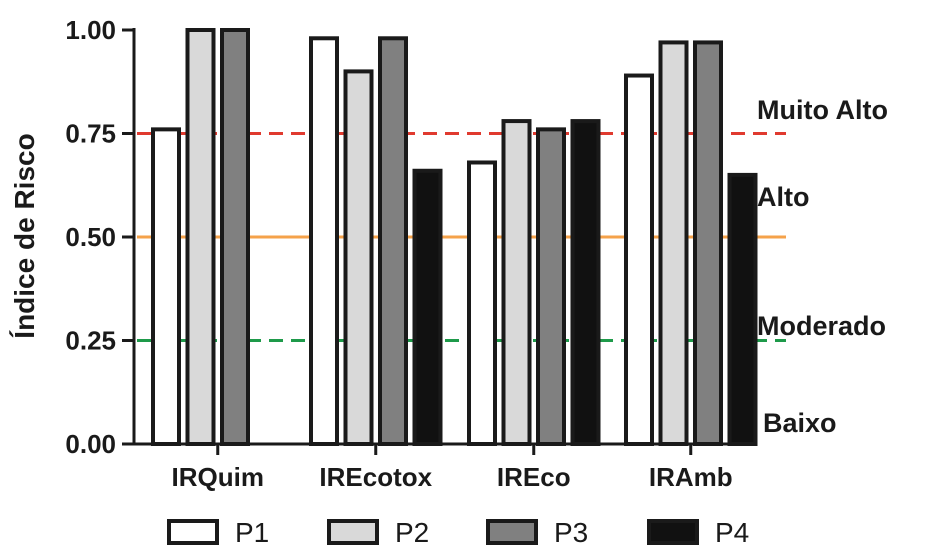 The width and height of the screenshot is (925, 548). What do you see at coordinates (166, 287) in the screenshot?
I see `bar-P1-IRQuim` at bounding box center [166, 287].